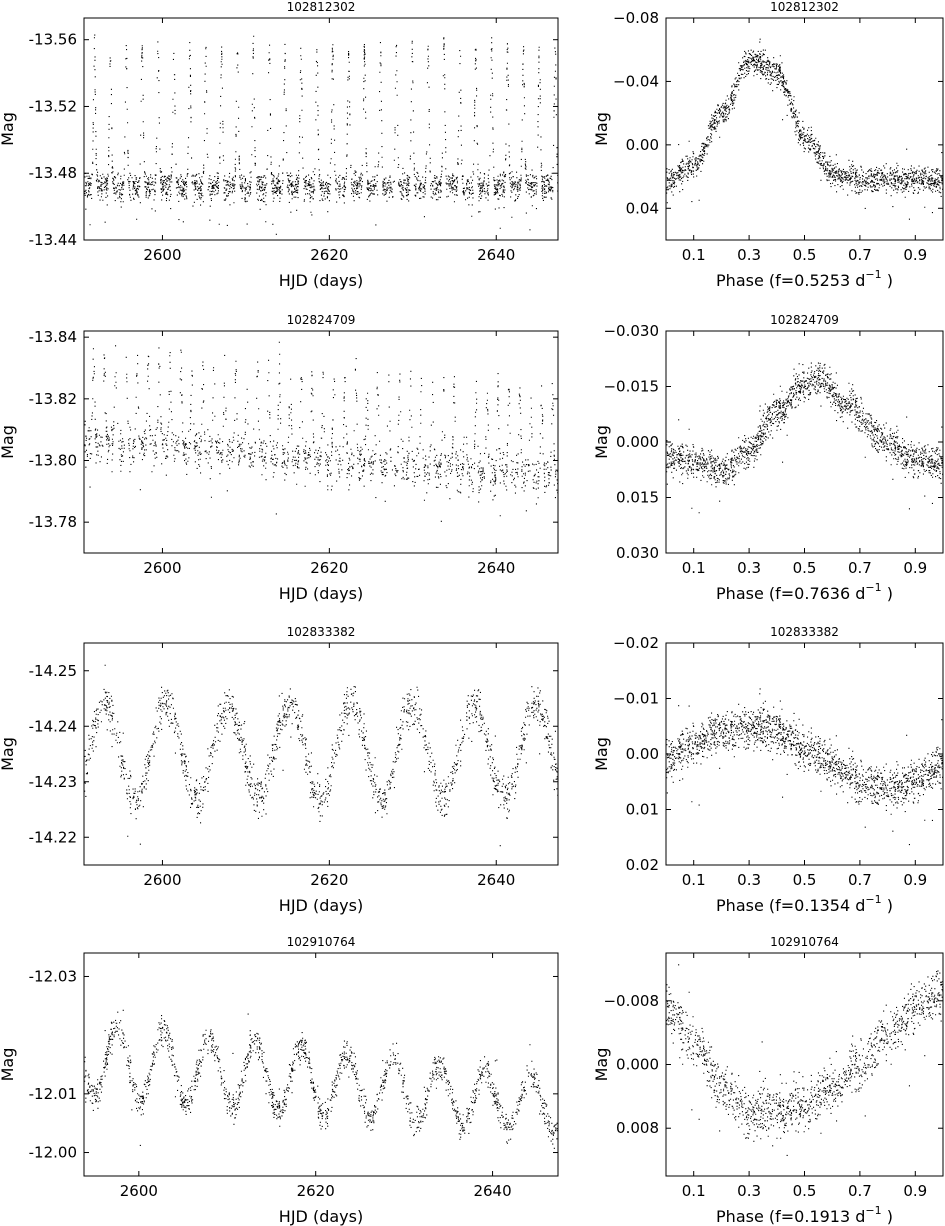 The image size is (945, 1226). Describe the element at coordinates (53, 671) in the screenshot. I see `y-tick-label: -14.25` at that location.